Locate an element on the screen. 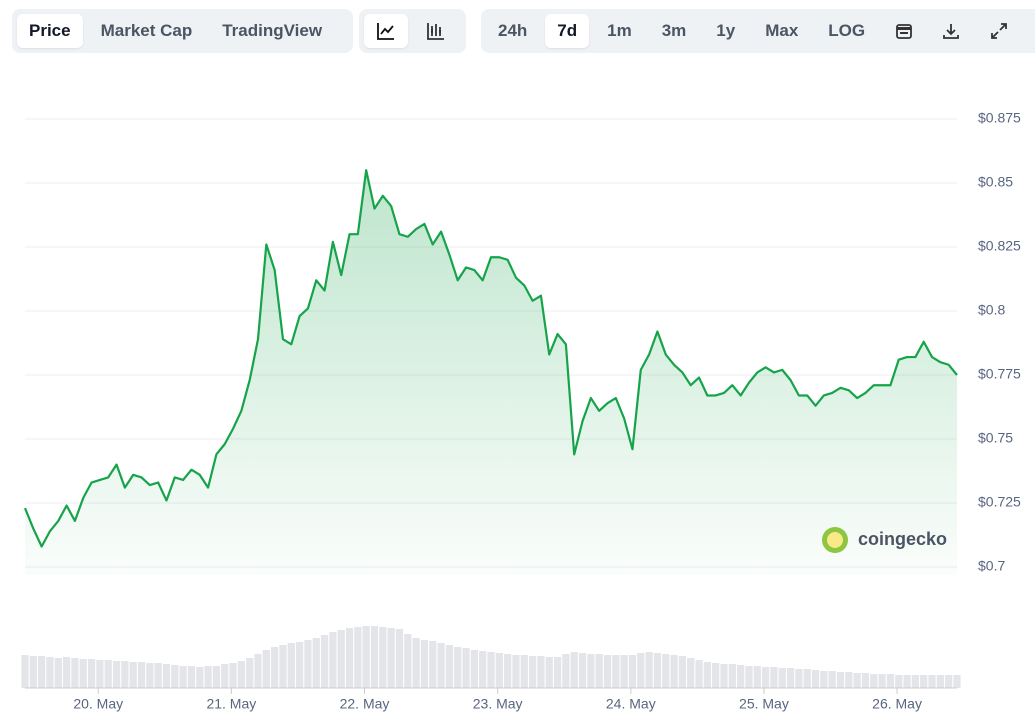 This screenshot has height=722, width=1035. y-tick-label: $0.825 is located at coordinates (999, 246).